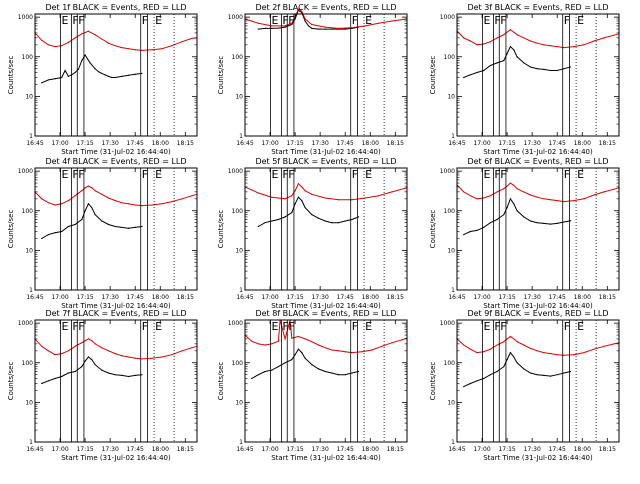 Image resolution: width=640 pixels, height=484 pixels. Describe the element at coordinates (582, 143) in the screenshot. I see `x-tick-label: 18:00` at that location.